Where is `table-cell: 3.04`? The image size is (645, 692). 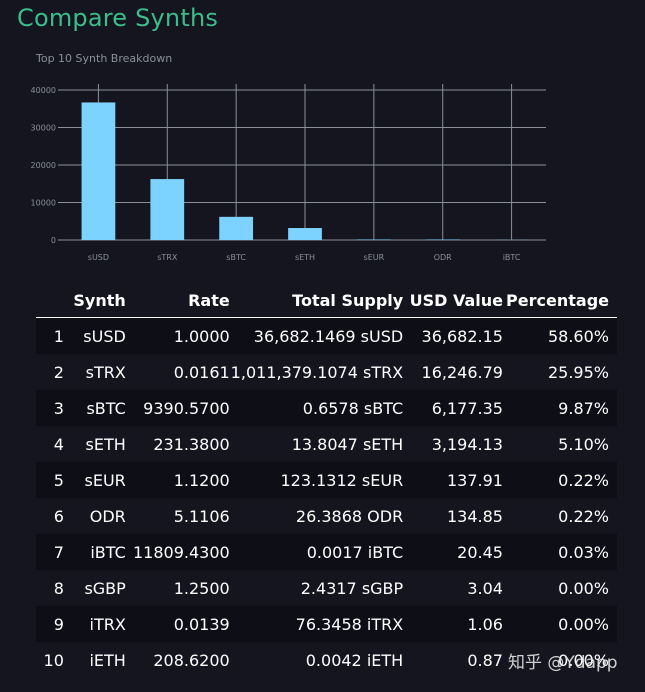
table-cell: 3.04 is located at coordinates (453, 588).